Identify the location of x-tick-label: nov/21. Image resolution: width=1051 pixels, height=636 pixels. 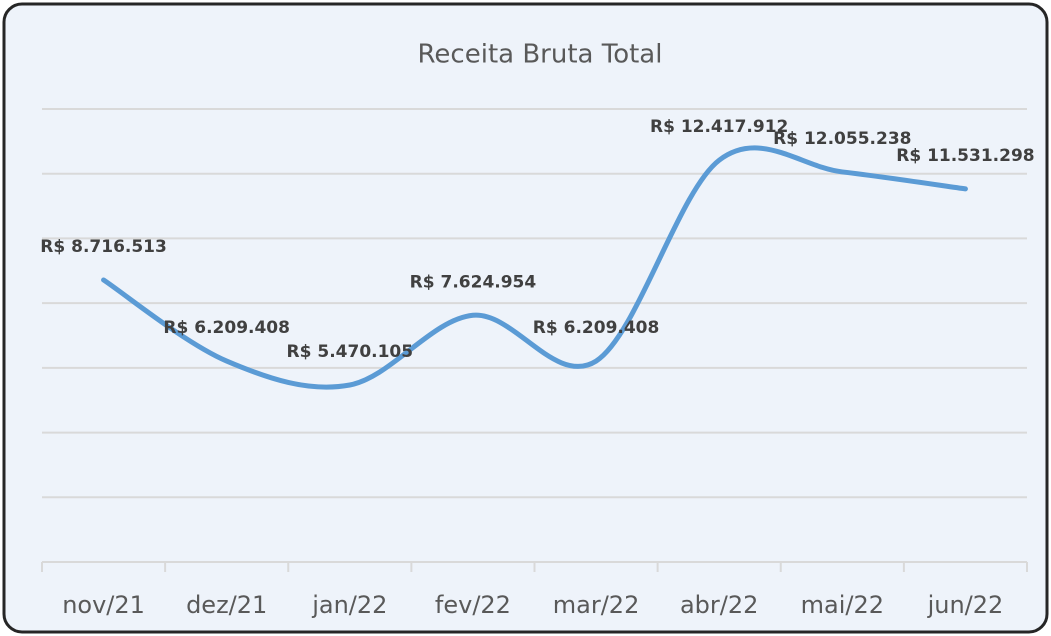
(103, 605).